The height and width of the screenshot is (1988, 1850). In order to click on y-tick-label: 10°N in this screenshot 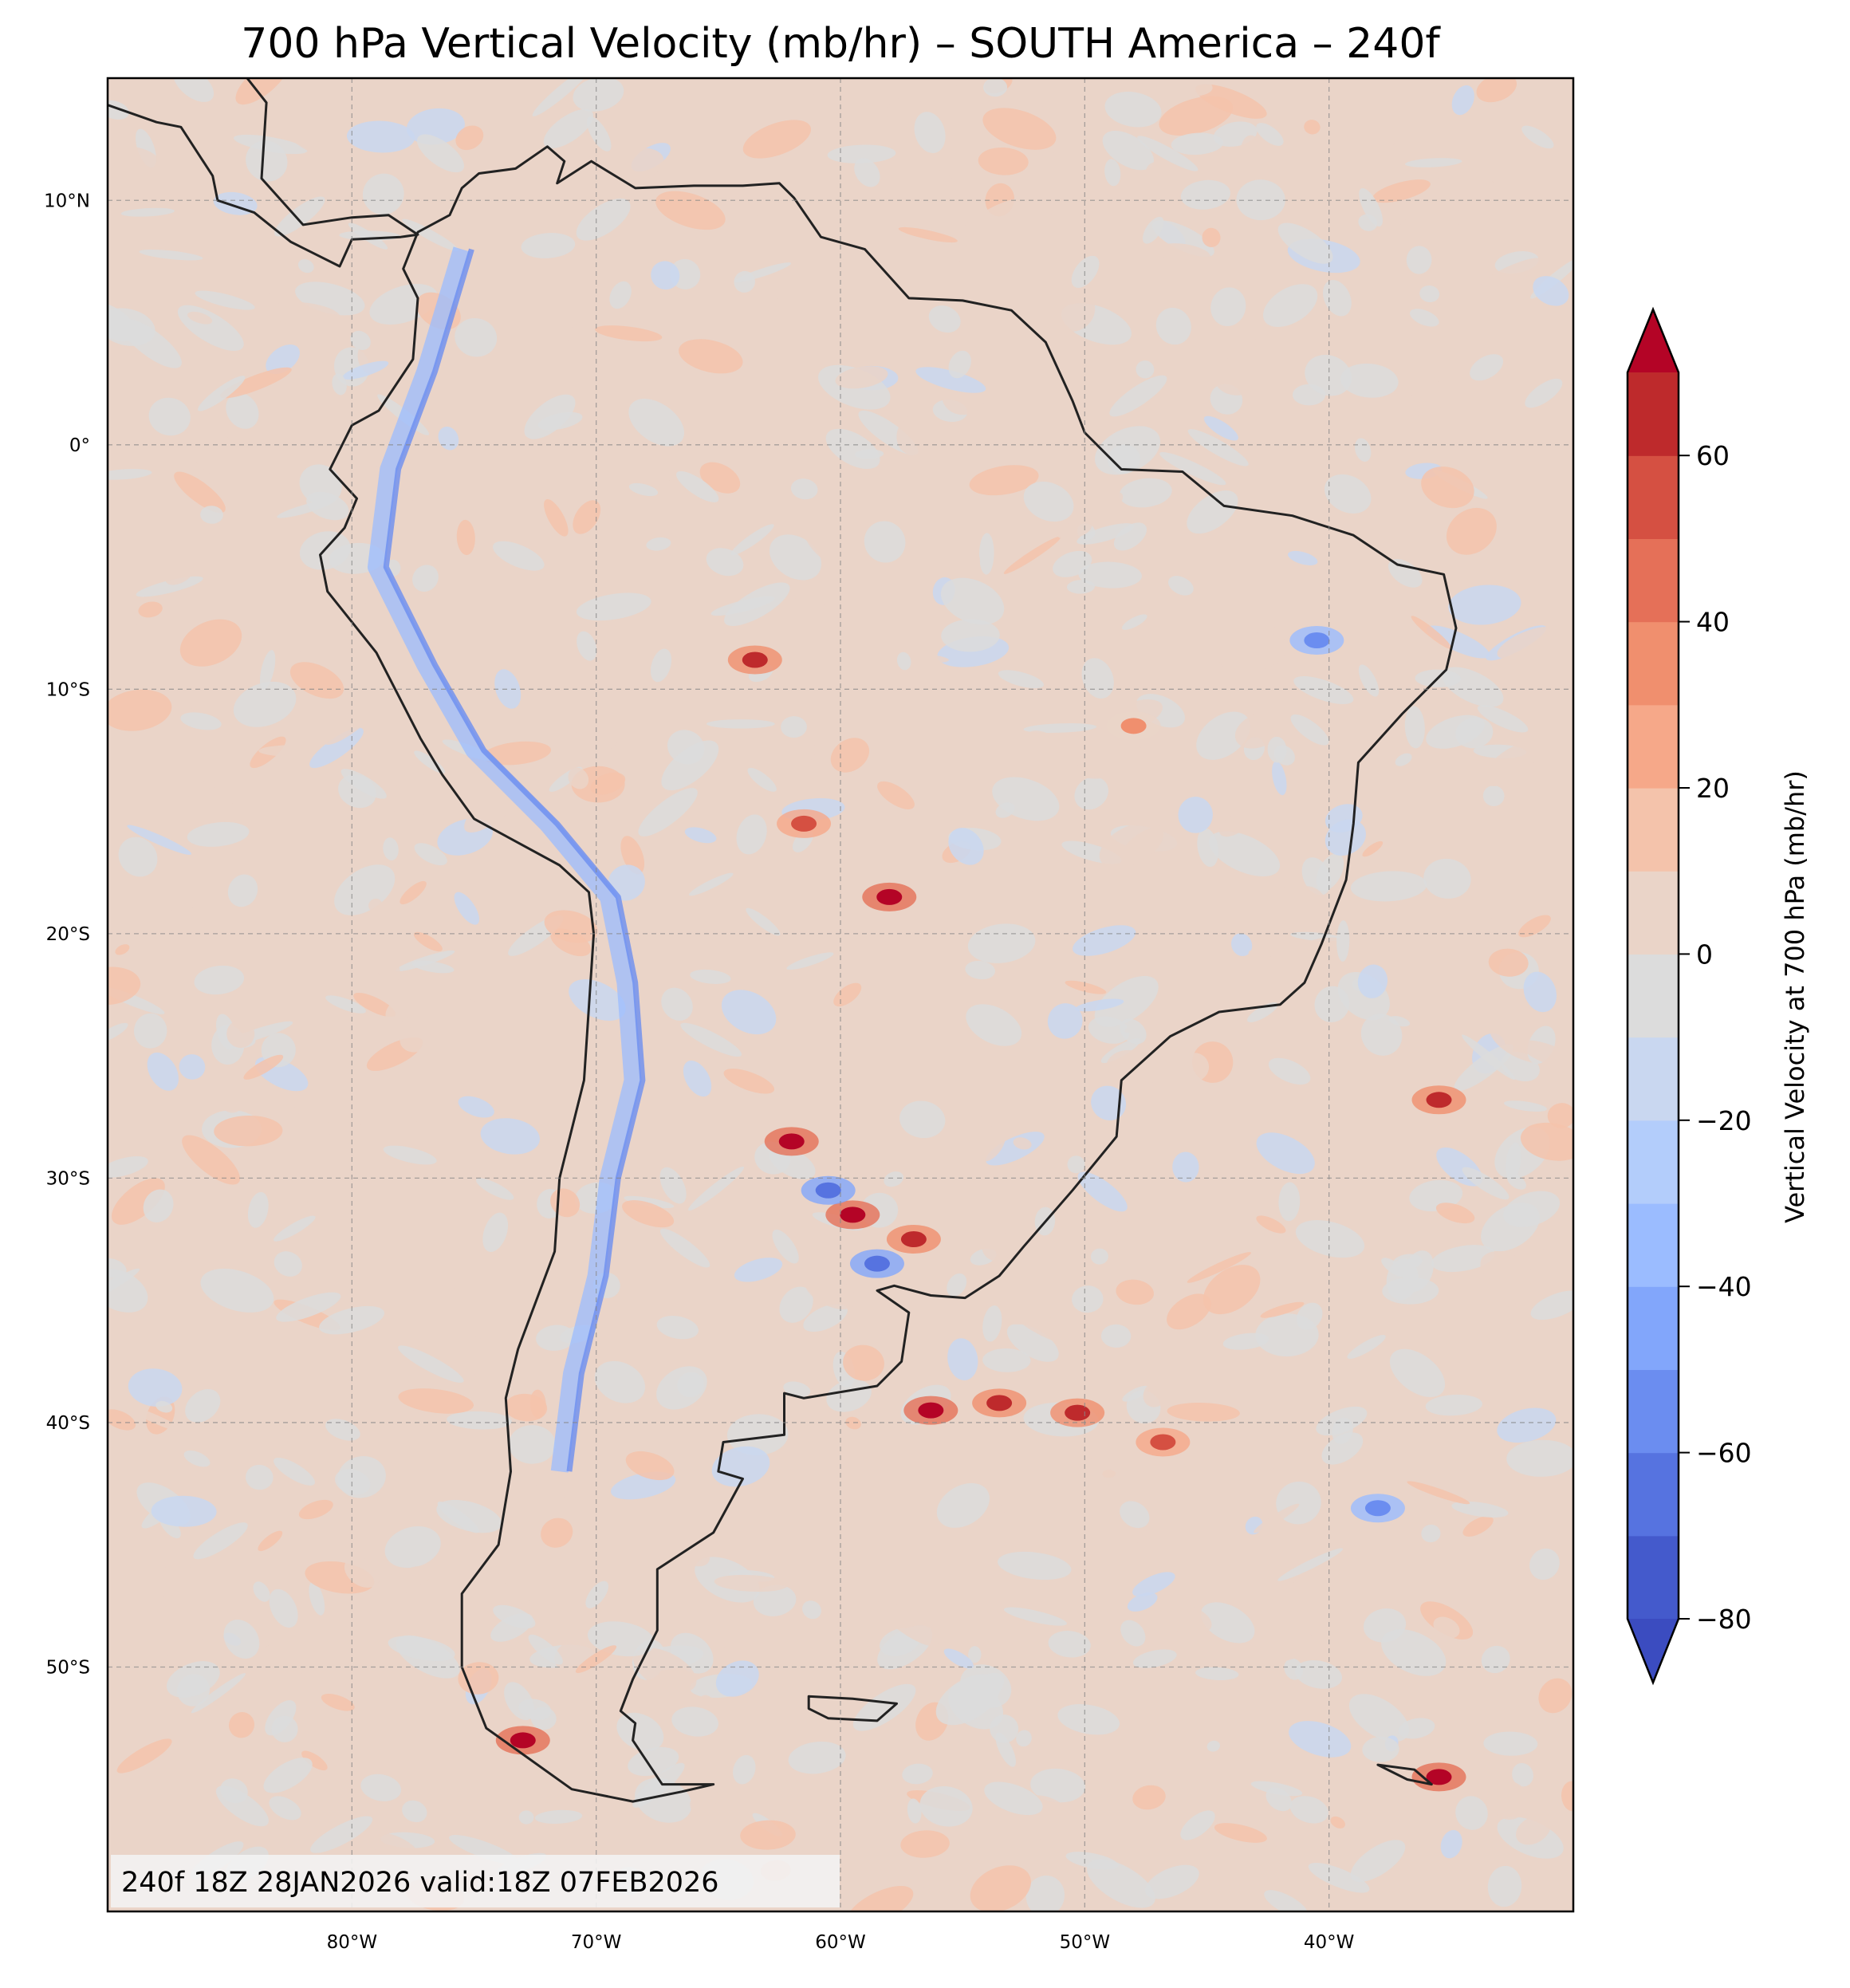, I will do `click(67, 201)`.